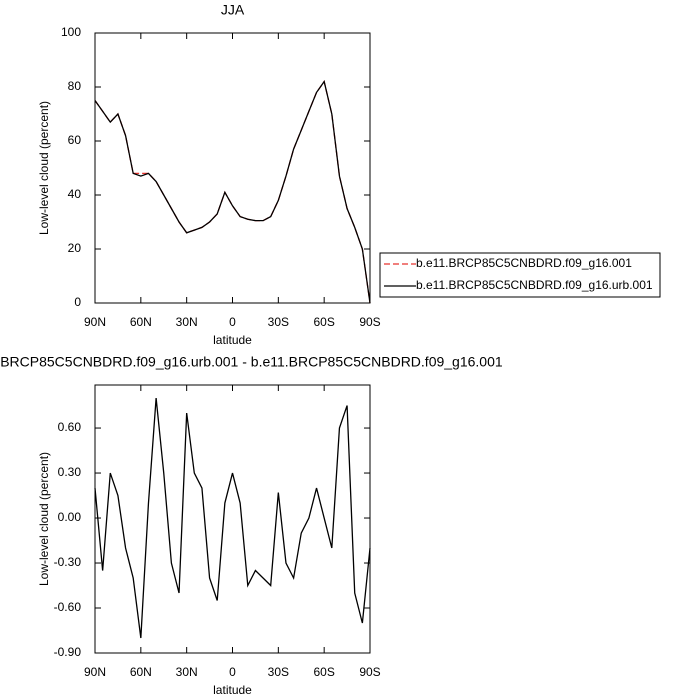 This screenshot has width=700, height=700. Describe the element at coordinates (75, 248) in the screenshot. I see `y-tick-label: 20` at that location.